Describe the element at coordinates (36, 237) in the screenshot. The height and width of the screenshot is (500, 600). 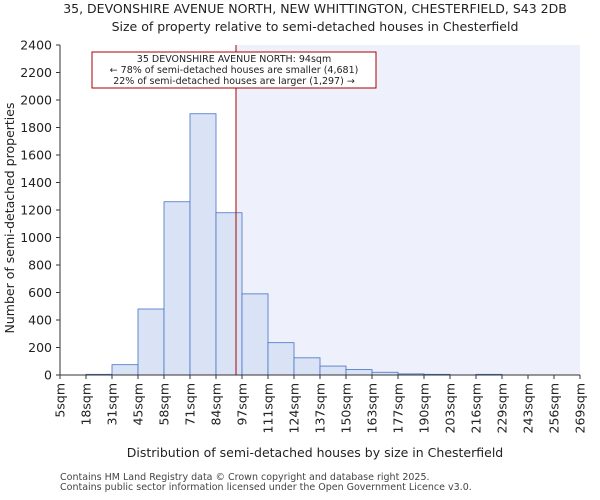
I see `y-tick-label: 1000` at that location.